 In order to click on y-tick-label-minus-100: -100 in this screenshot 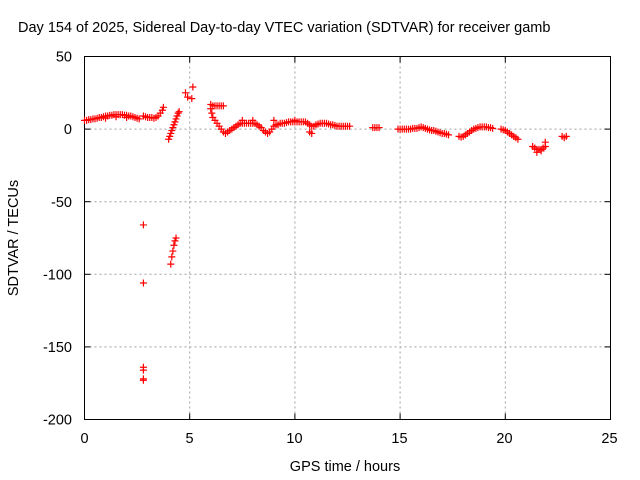, I will do `click(57, 276)`.